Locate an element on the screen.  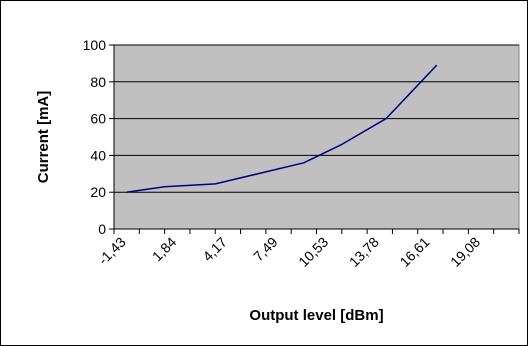
x-axis-ticks: -1,43 1,84 4,17 7,49 10,53 13,78 16,61 19,08 is located at coordinates (307, 249).